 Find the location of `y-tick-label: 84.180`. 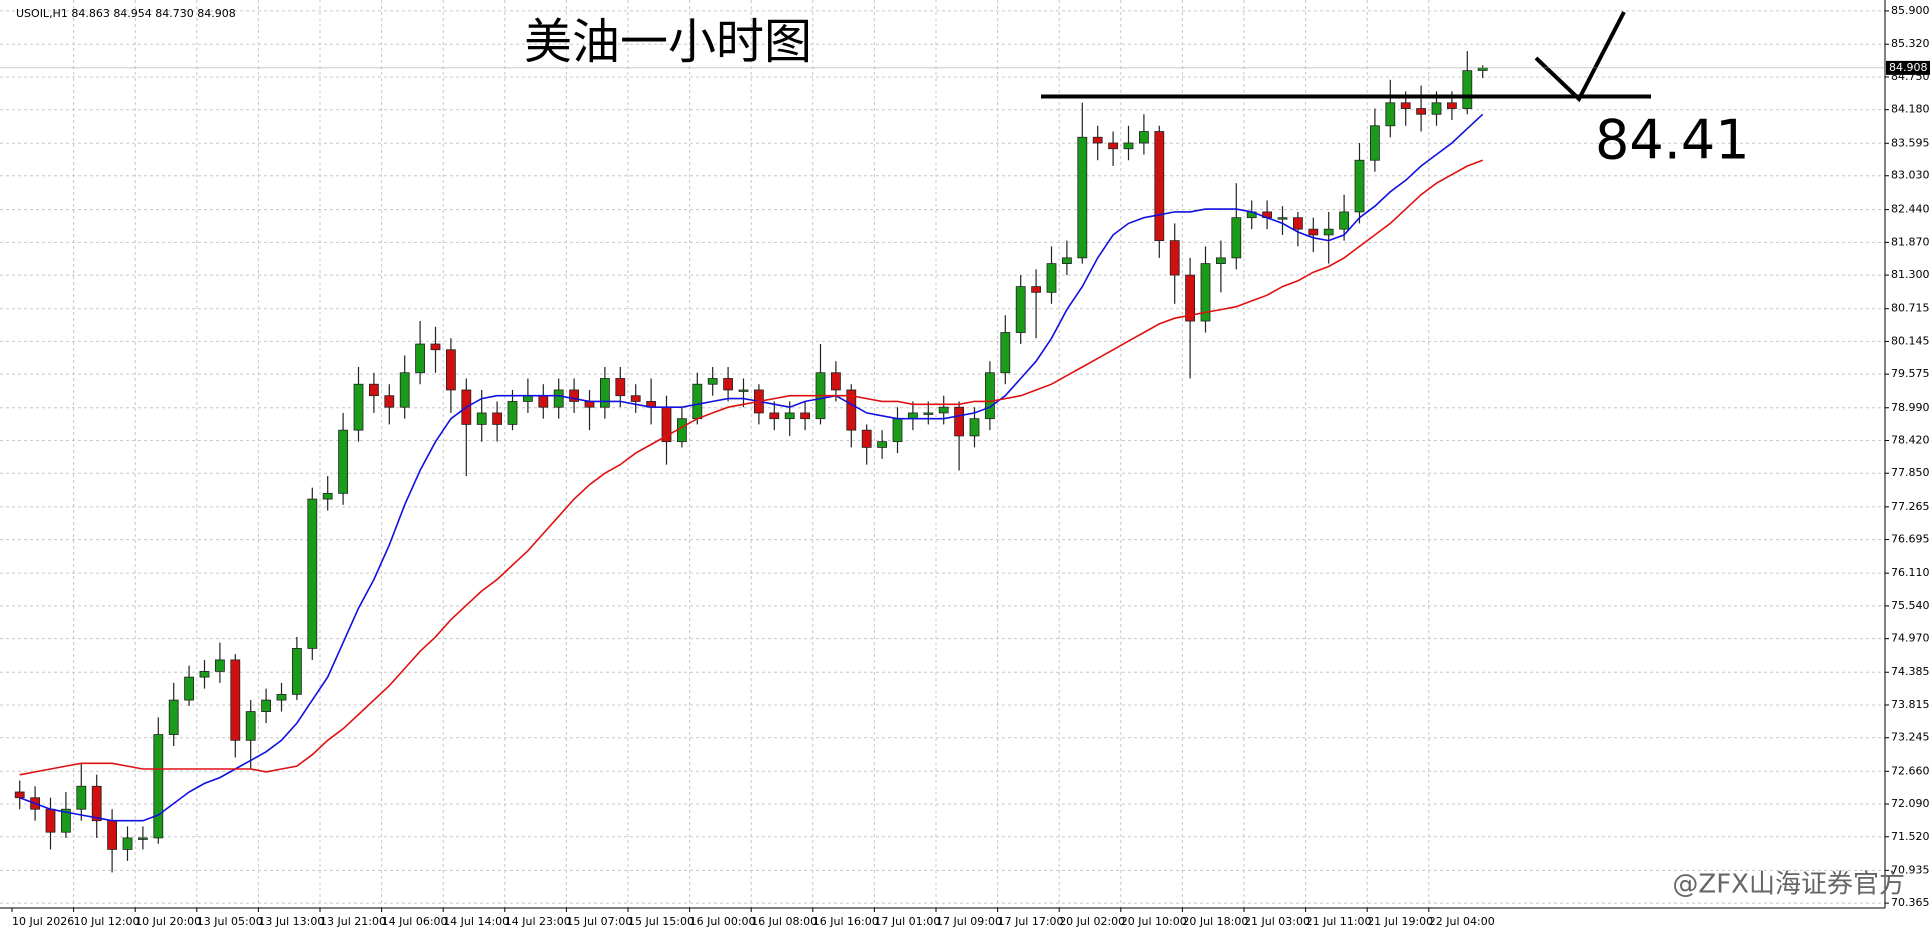

y-tick-label: 84.180 is located at coordinates (1910, 109).